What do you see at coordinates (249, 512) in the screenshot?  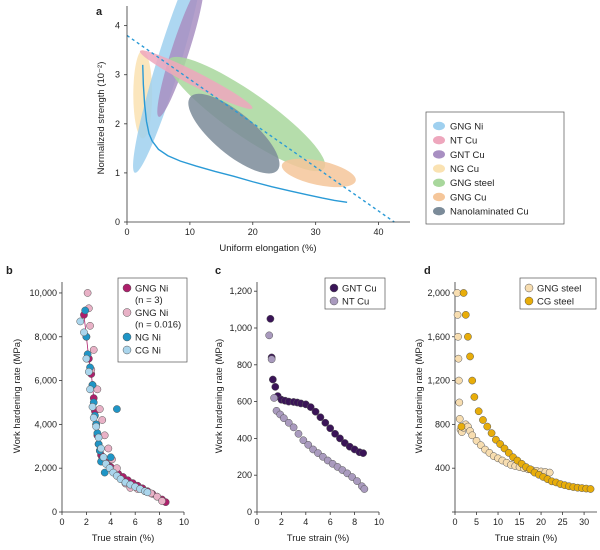 I see `pc-ytick-label: 0` at bounding box center [249, 512].